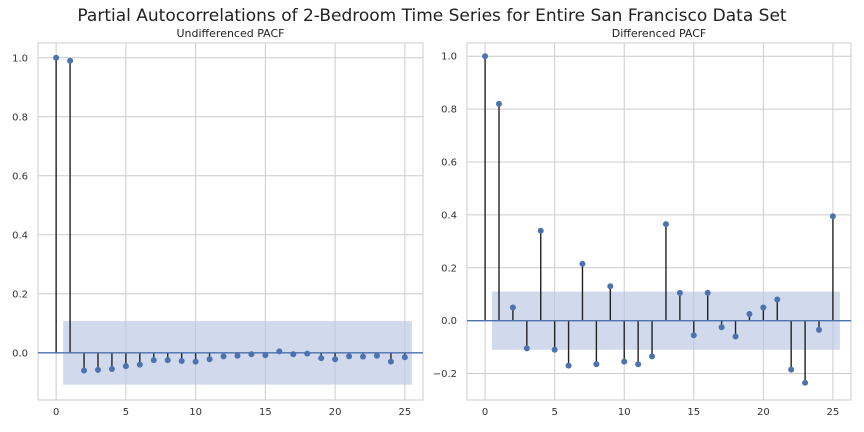 The height and width of the screenshot is (432, 864). I want to click on diff-x-tick-label: 25, so click(833, 412).